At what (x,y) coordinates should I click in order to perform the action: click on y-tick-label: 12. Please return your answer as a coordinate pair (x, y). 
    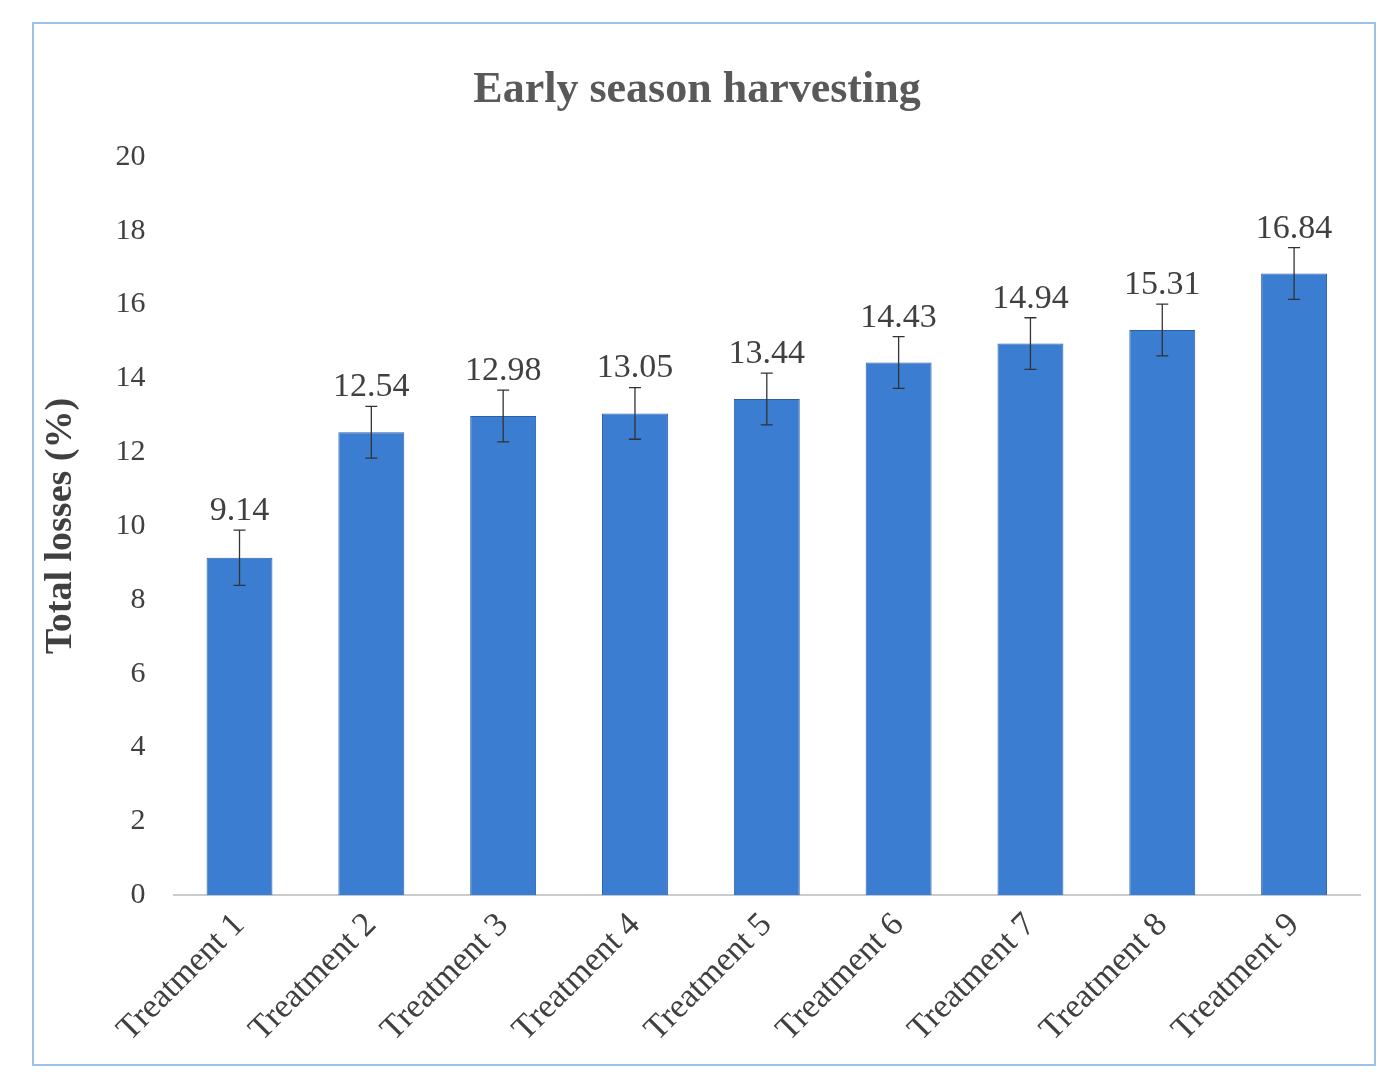
    Looking at the image, I should click on (130, 450).